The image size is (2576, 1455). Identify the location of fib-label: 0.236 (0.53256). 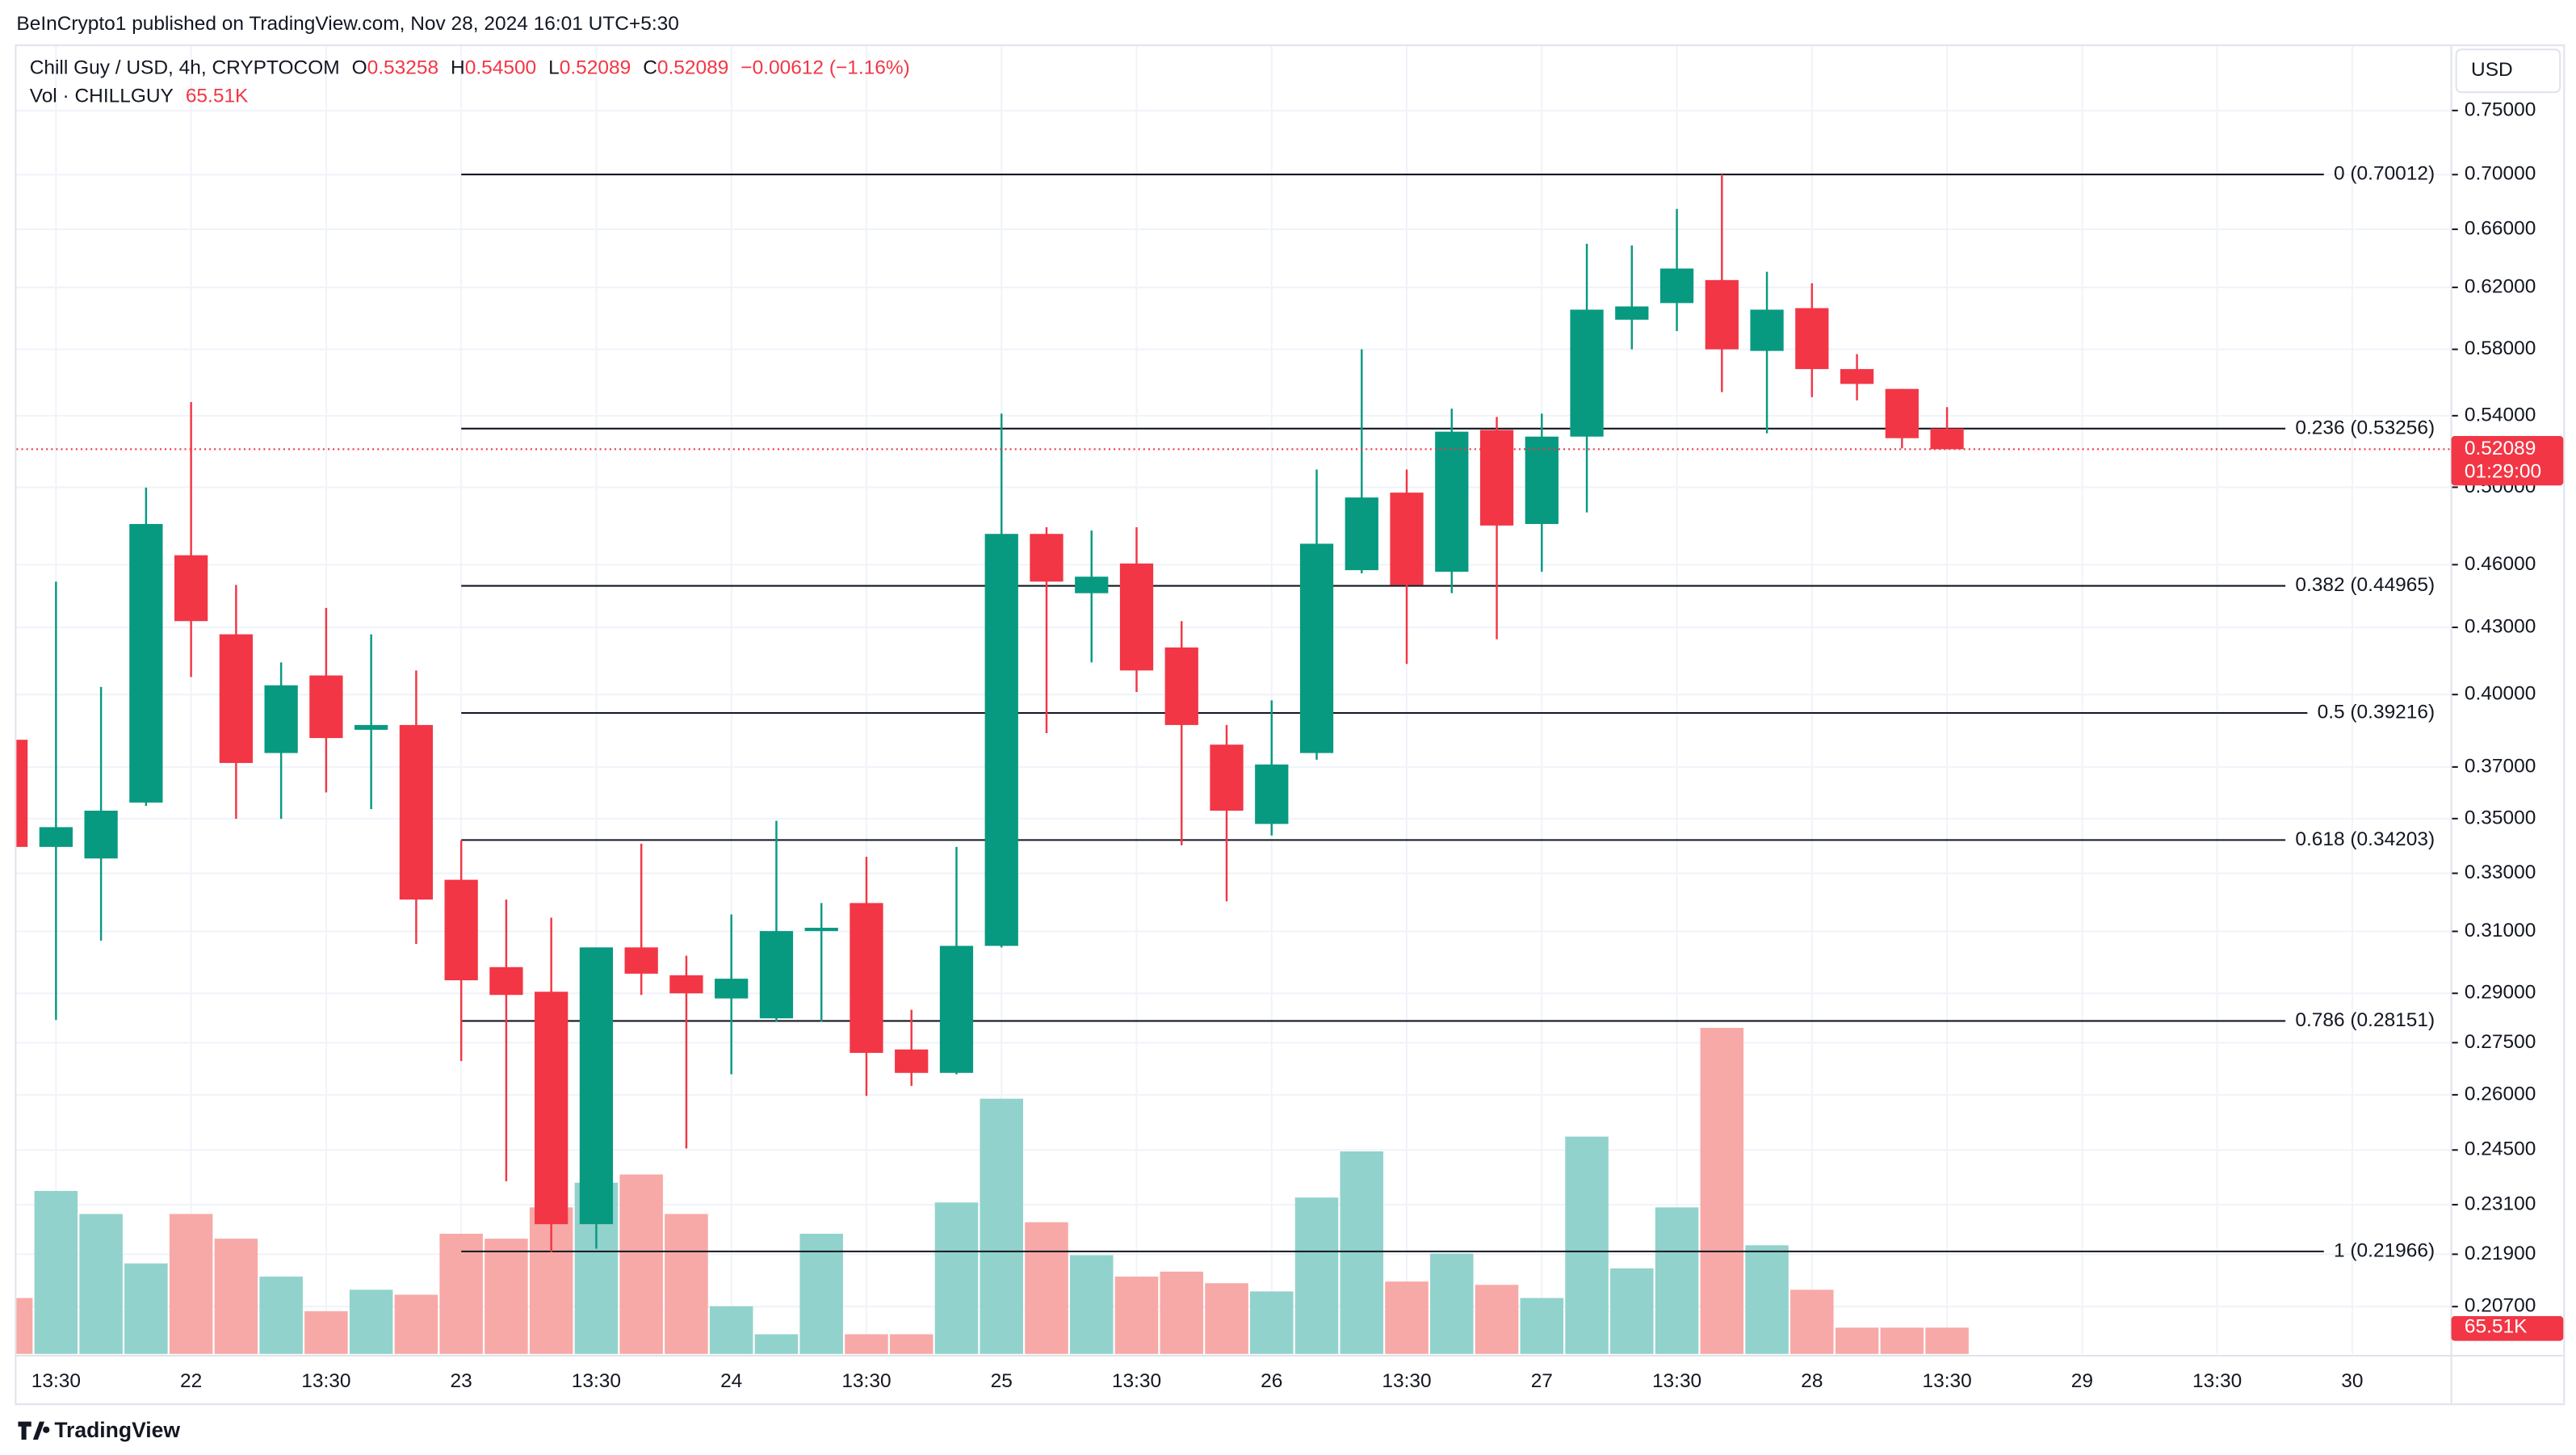
(2365, 428).